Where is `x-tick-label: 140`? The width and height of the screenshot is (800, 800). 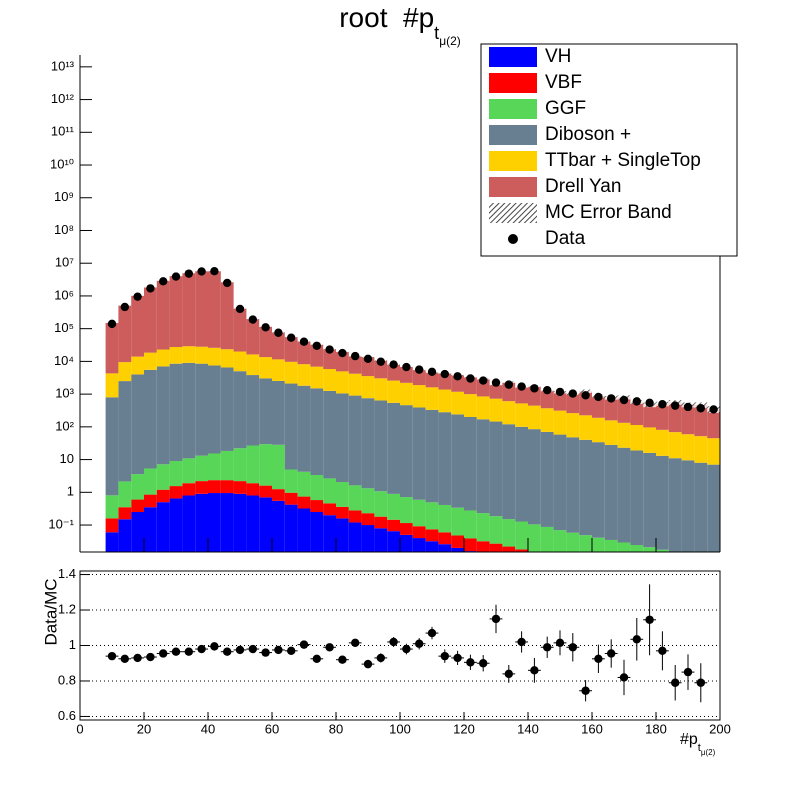
x-tick-label: 140 is located at coordinates (528, 728).